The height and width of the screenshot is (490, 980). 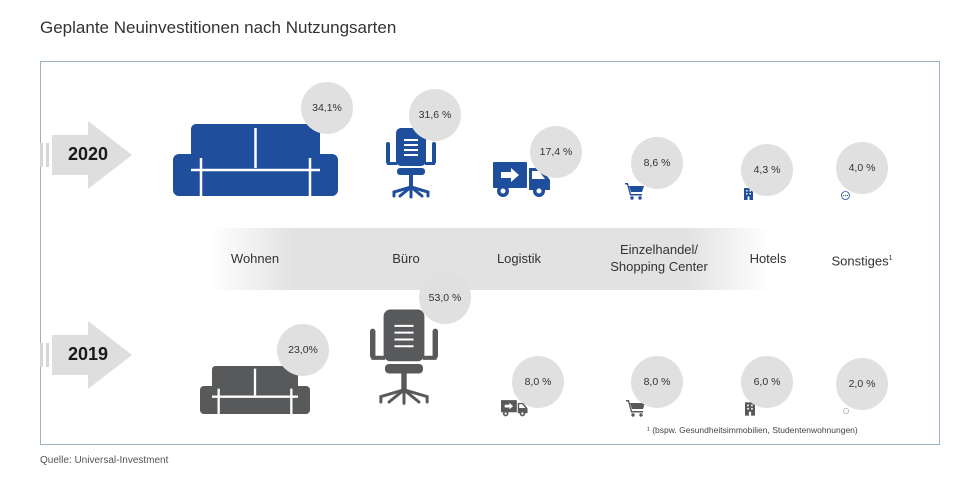 I want to click on value-bubble-2020: 4,3 %, so click(x=767, y=170).